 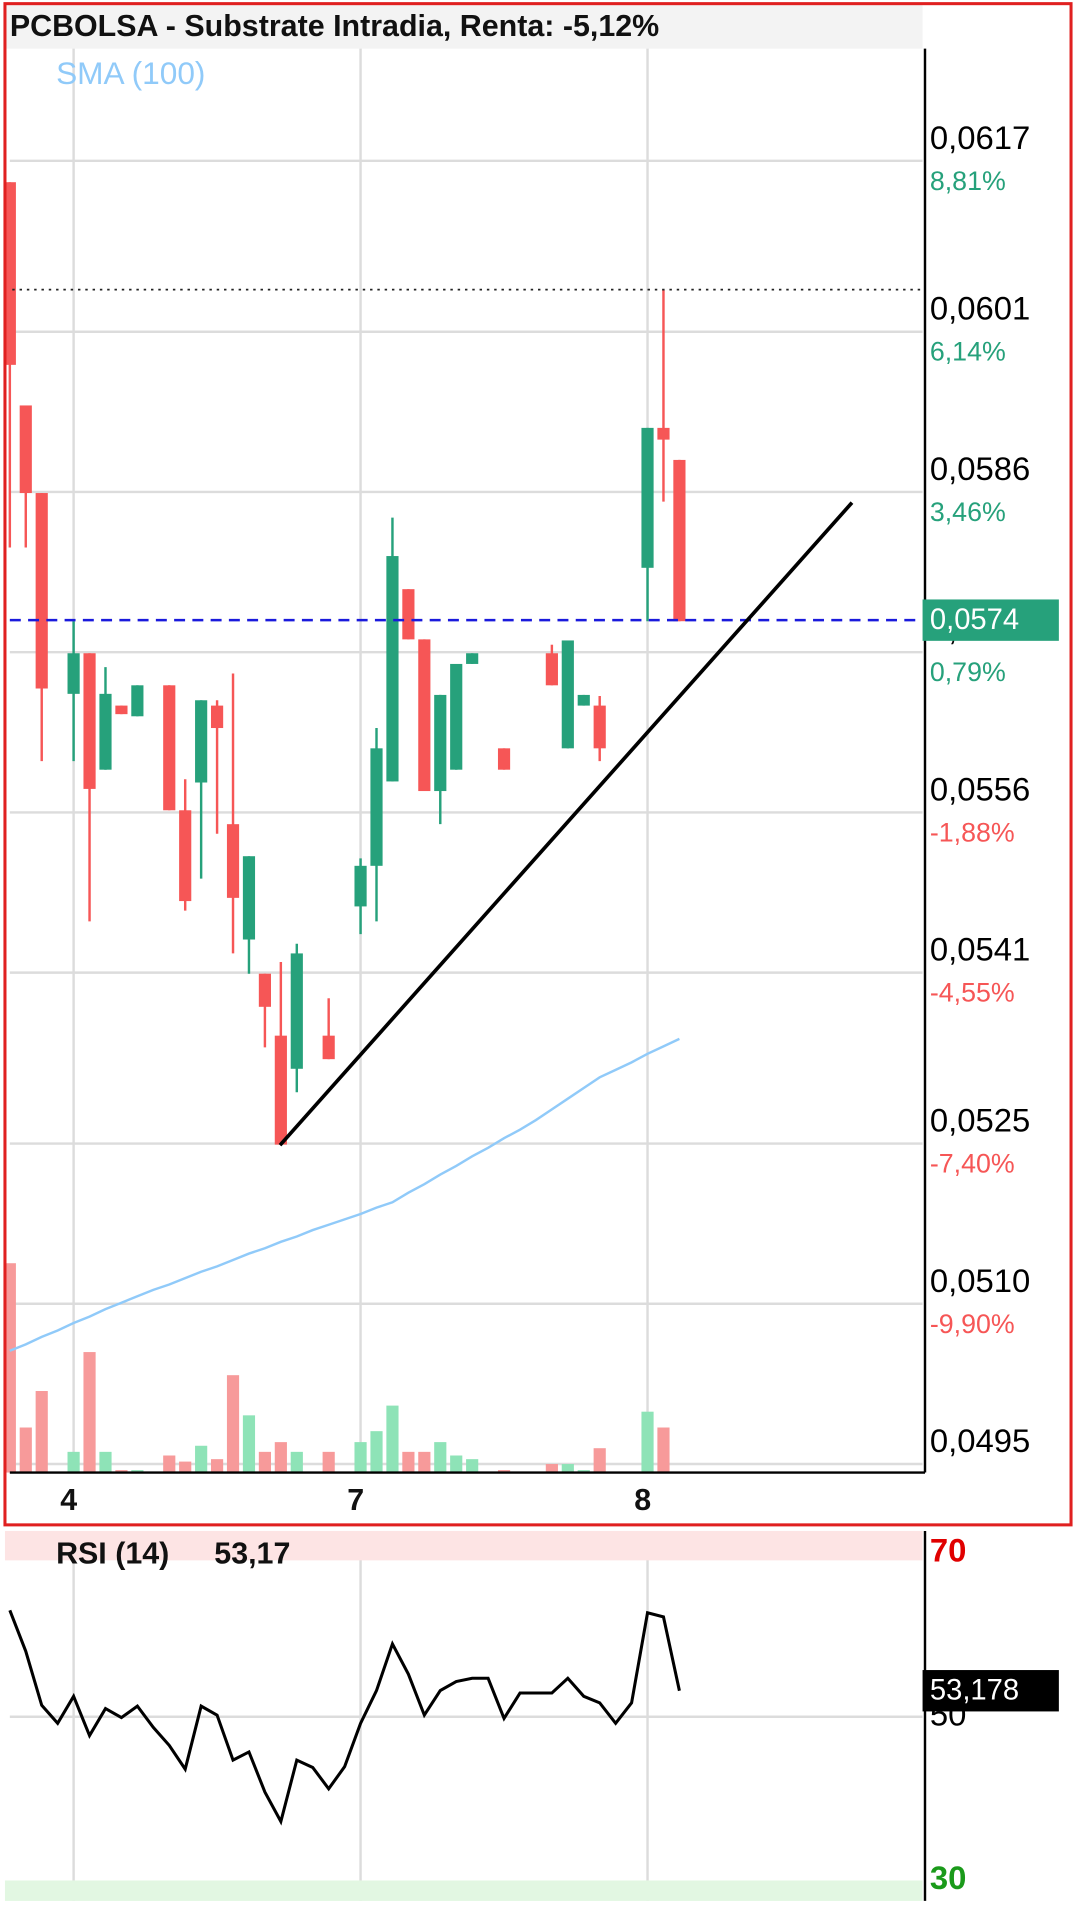 I want to click on x-tick-label: 7, so click(x=355, y=1500).